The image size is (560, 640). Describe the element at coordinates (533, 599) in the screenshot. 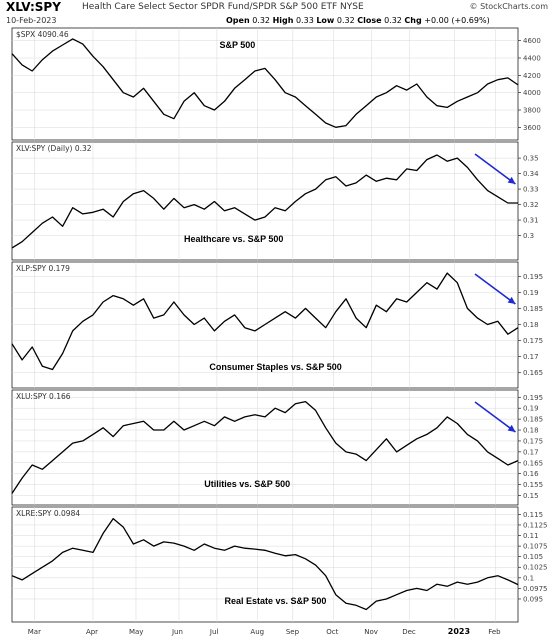

I see `y-tick-label: 0.095` at that location.